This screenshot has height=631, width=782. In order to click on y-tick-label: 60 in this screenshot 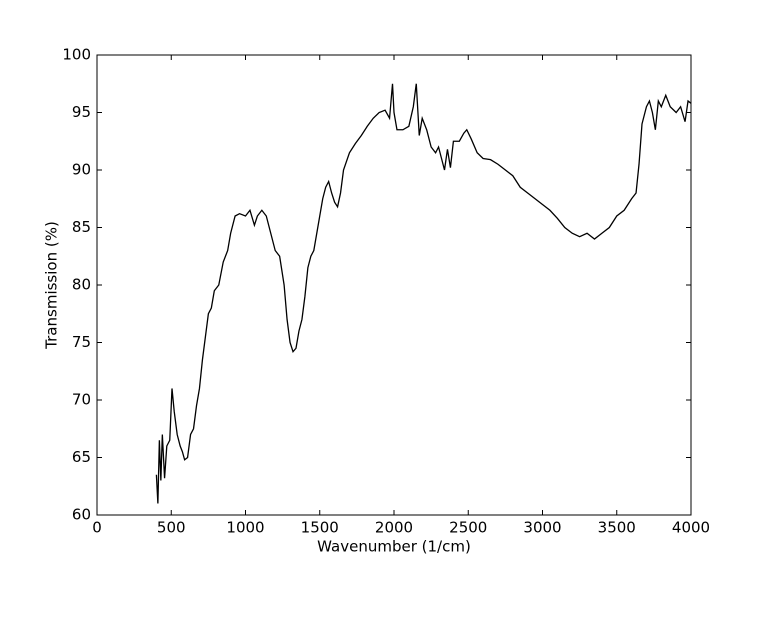, I will do `click(81, 515)`.